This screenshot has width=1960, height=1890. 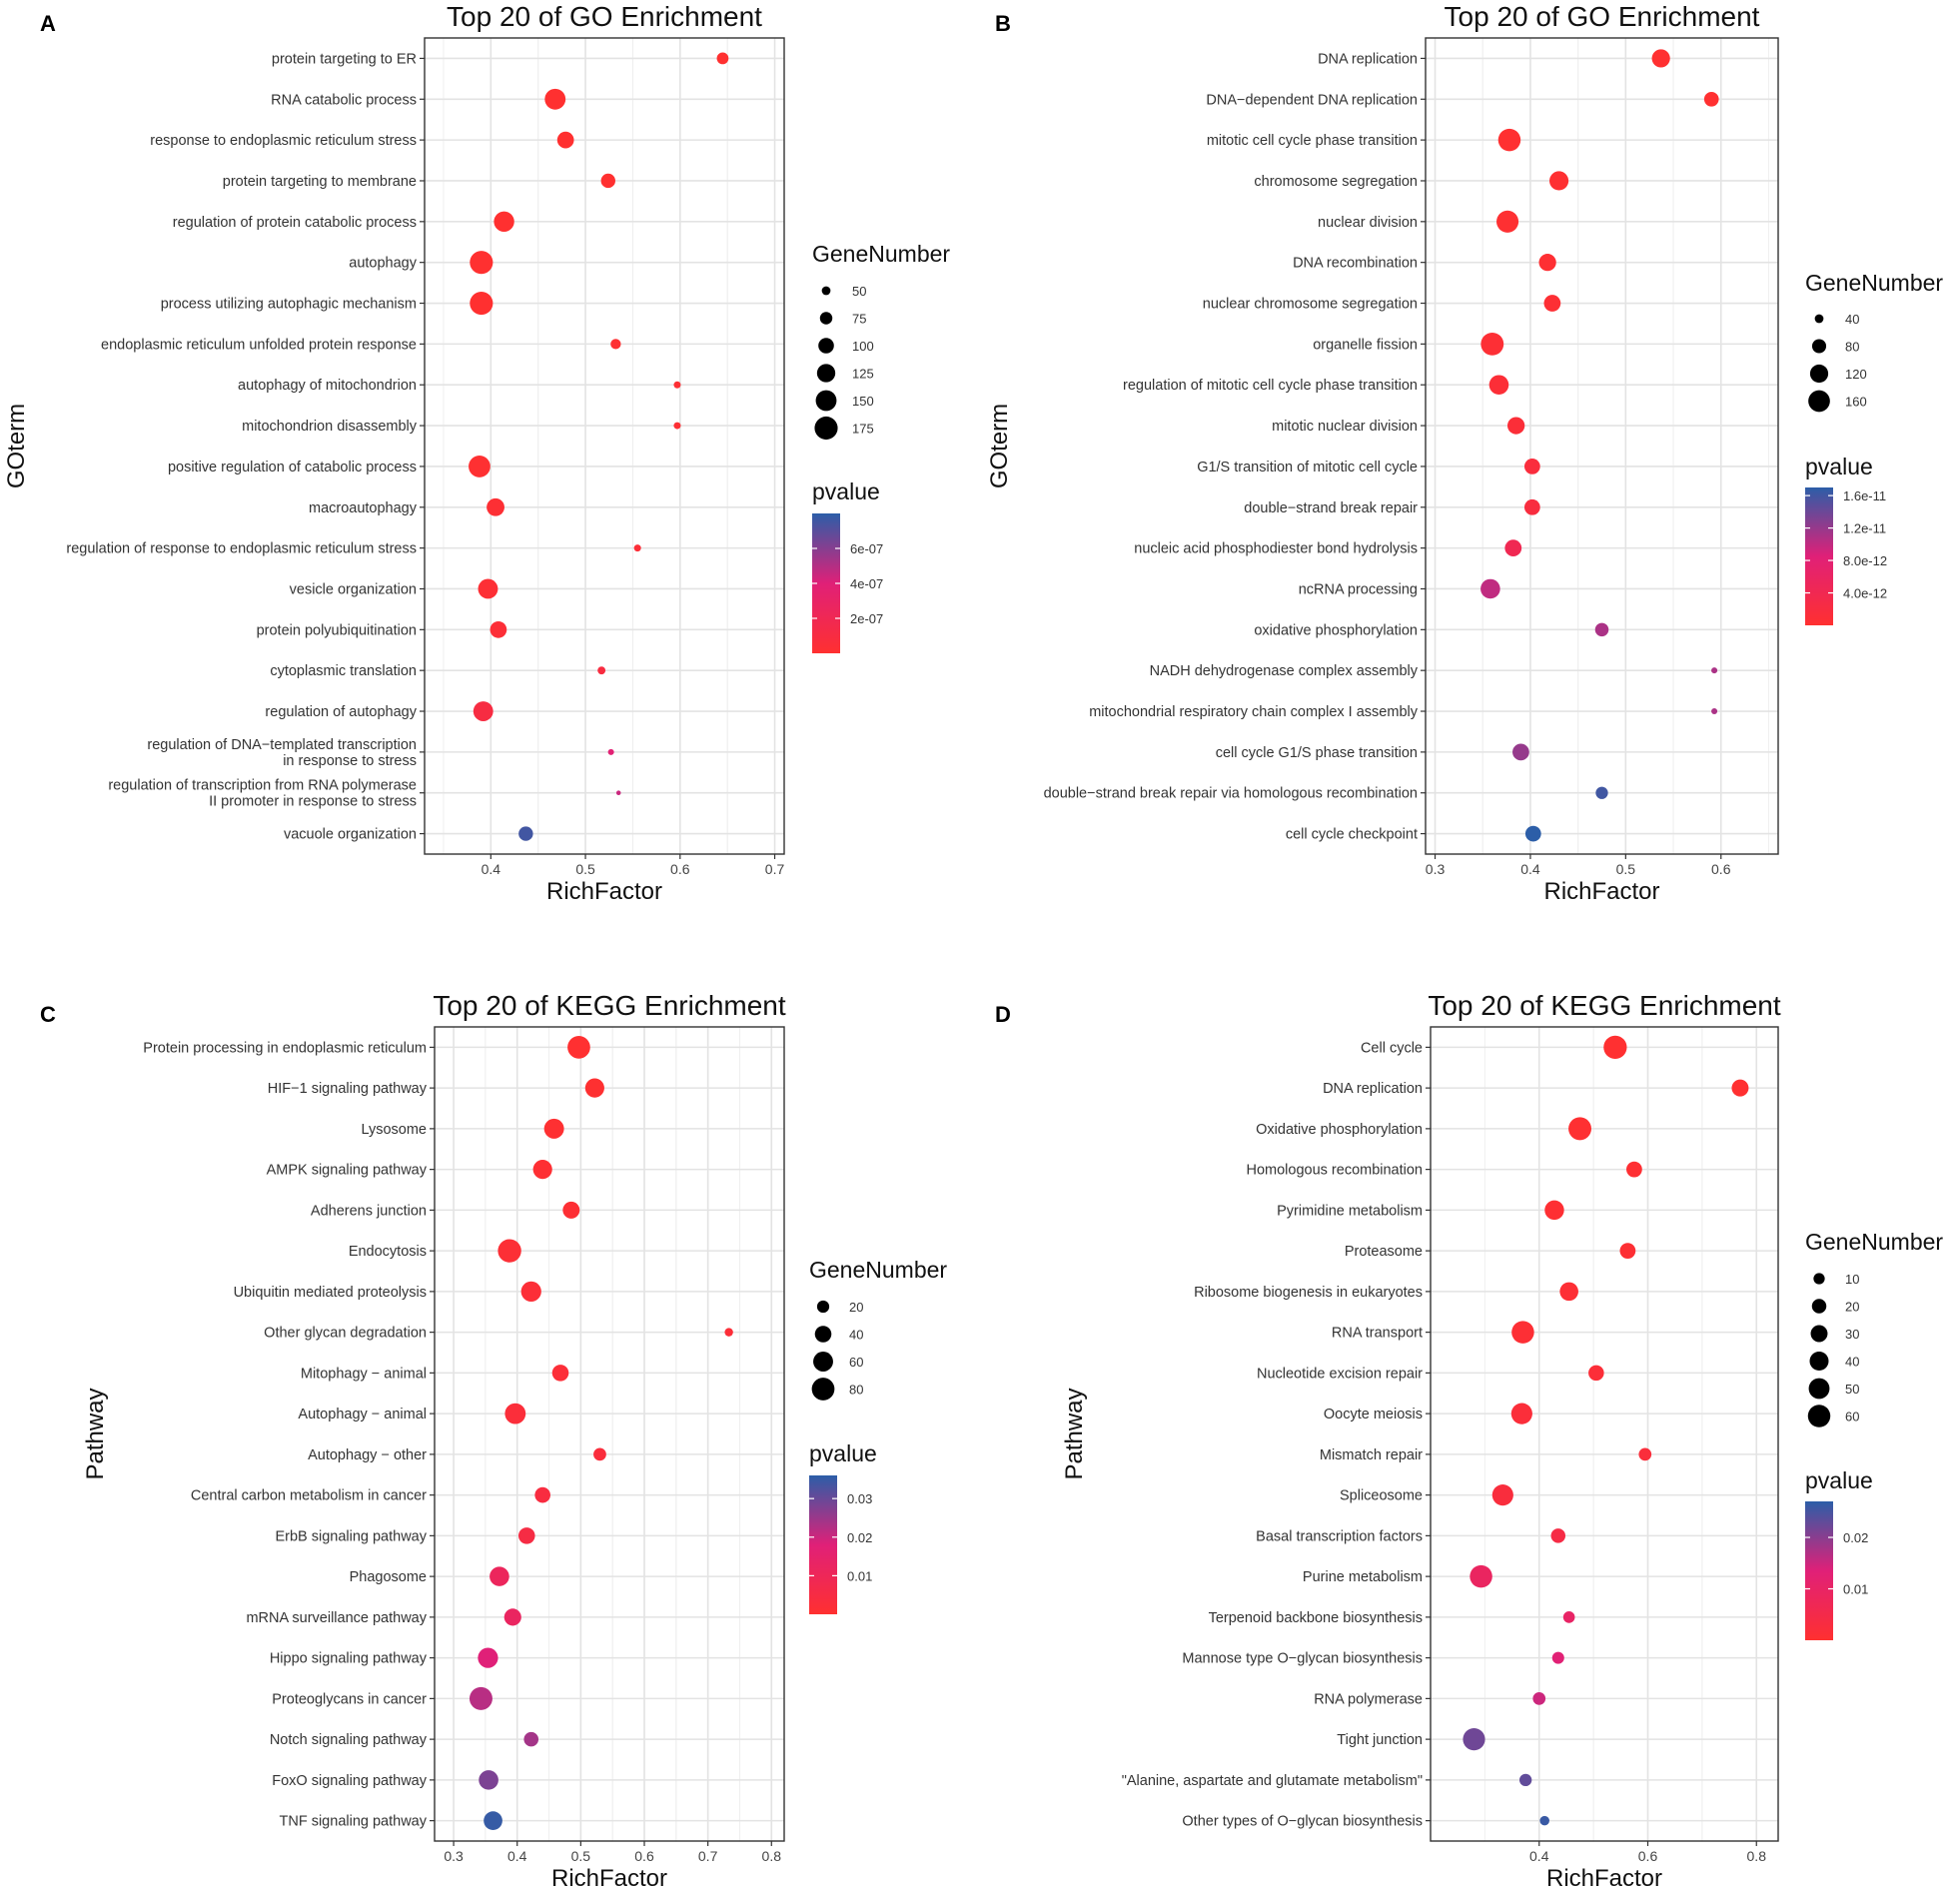 I want to click on size-legend-label: 10, so click(x=1852, y=1279).